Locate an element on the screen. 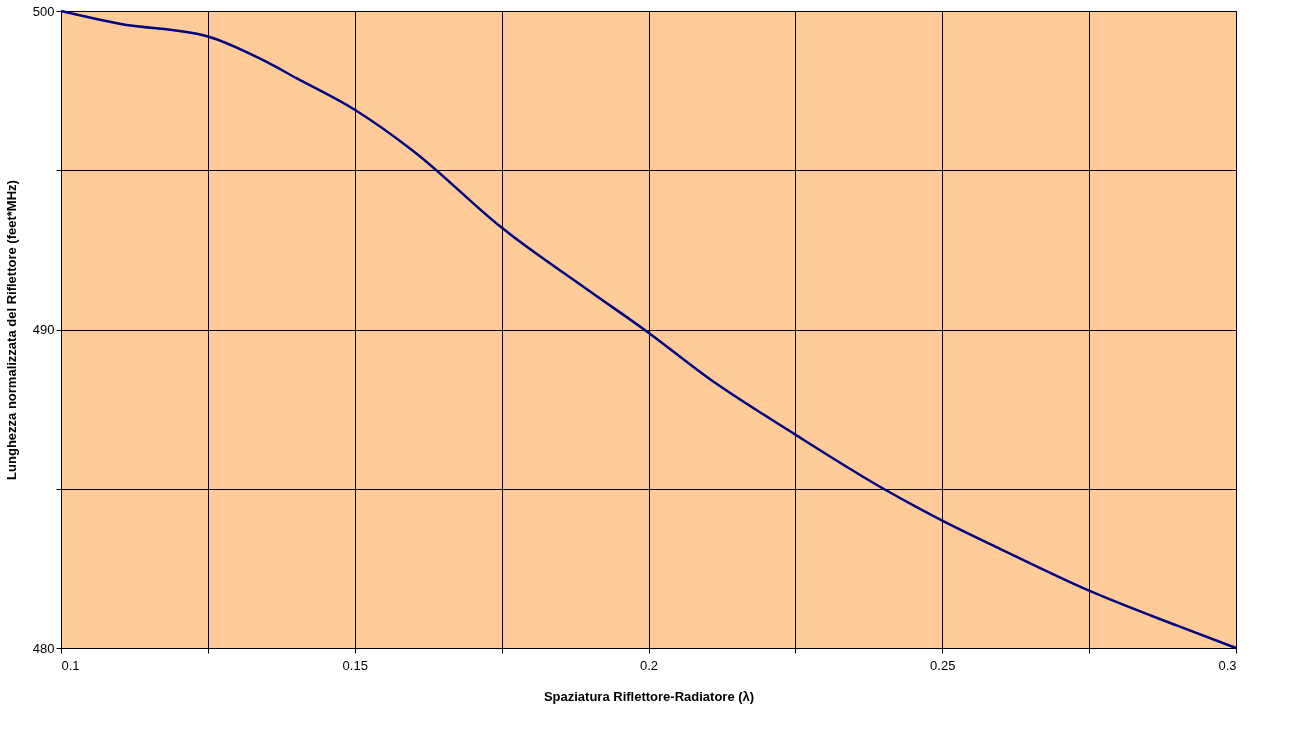  y-tick-label: 480 is located at coordinates (43, 648).